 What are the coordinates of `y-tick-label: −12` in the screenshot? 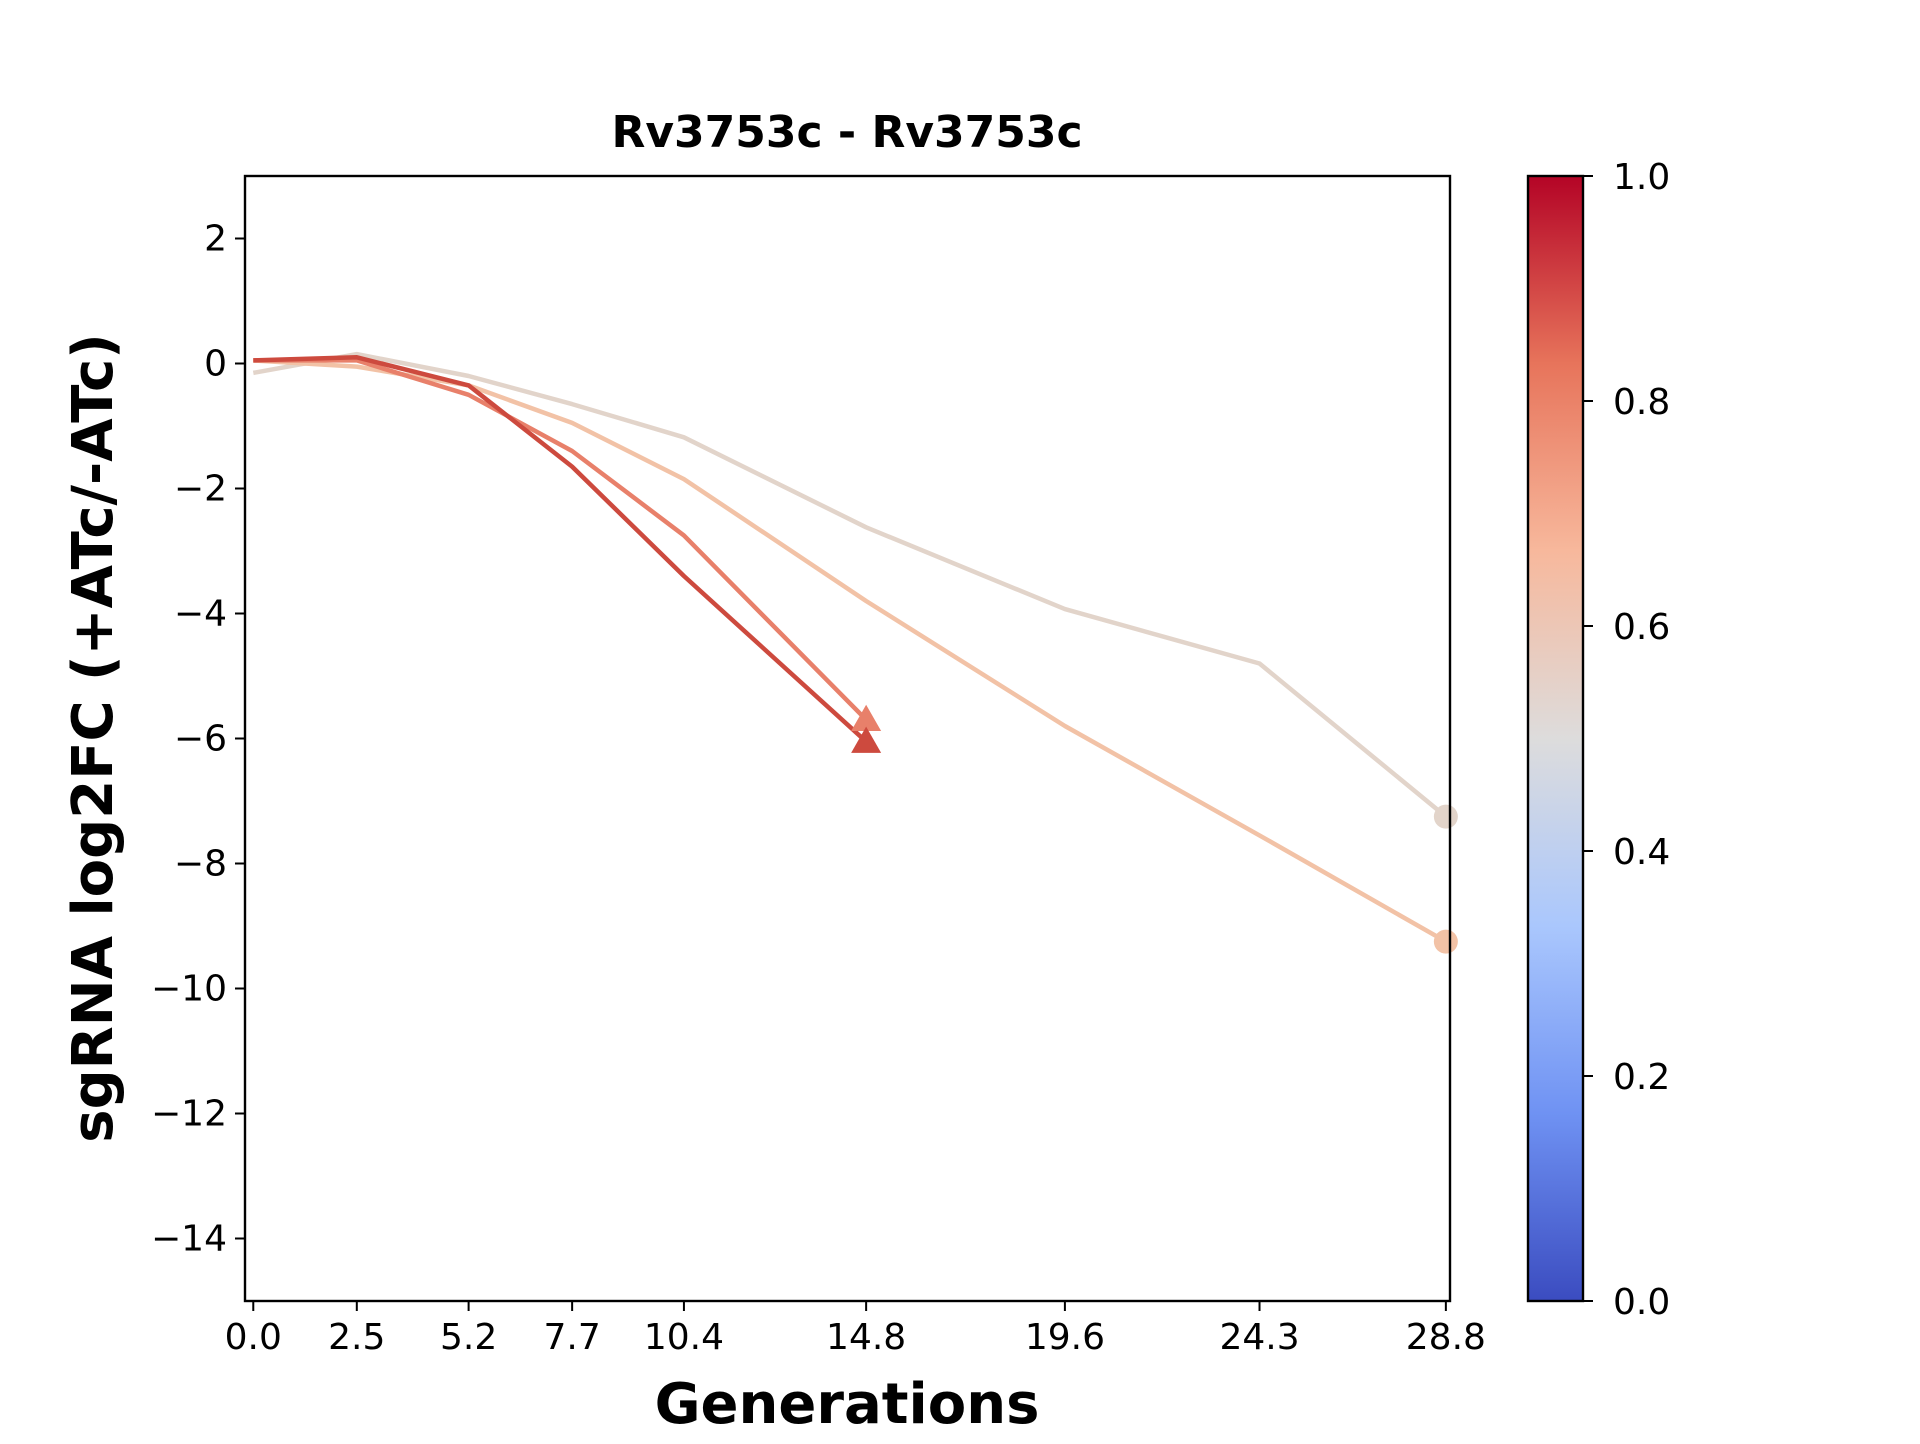 It's located at (189, 1114).